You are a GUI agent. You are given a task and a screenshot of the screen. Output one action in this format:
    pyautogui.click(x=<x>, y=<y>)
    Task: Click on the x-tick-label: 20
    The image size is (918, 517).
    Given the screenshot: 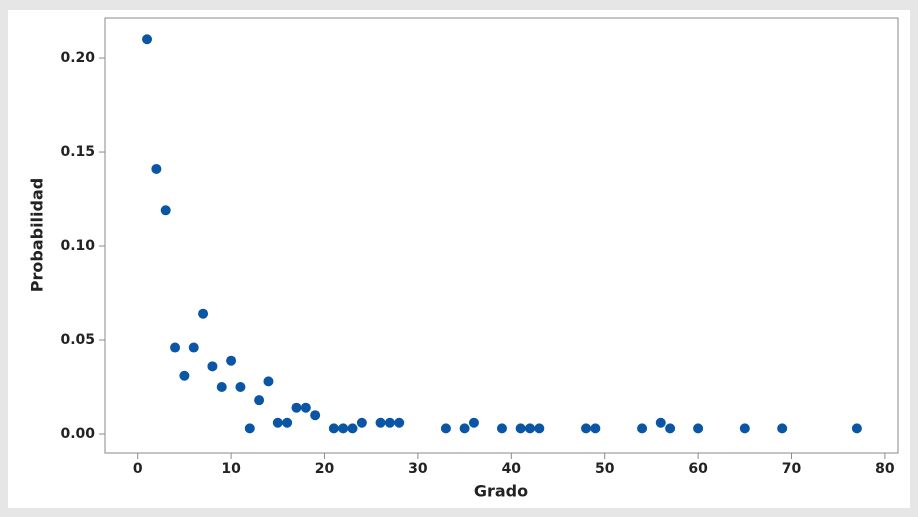 What is the action you would take?
    pyautogui.click(x=325, y=469)
    